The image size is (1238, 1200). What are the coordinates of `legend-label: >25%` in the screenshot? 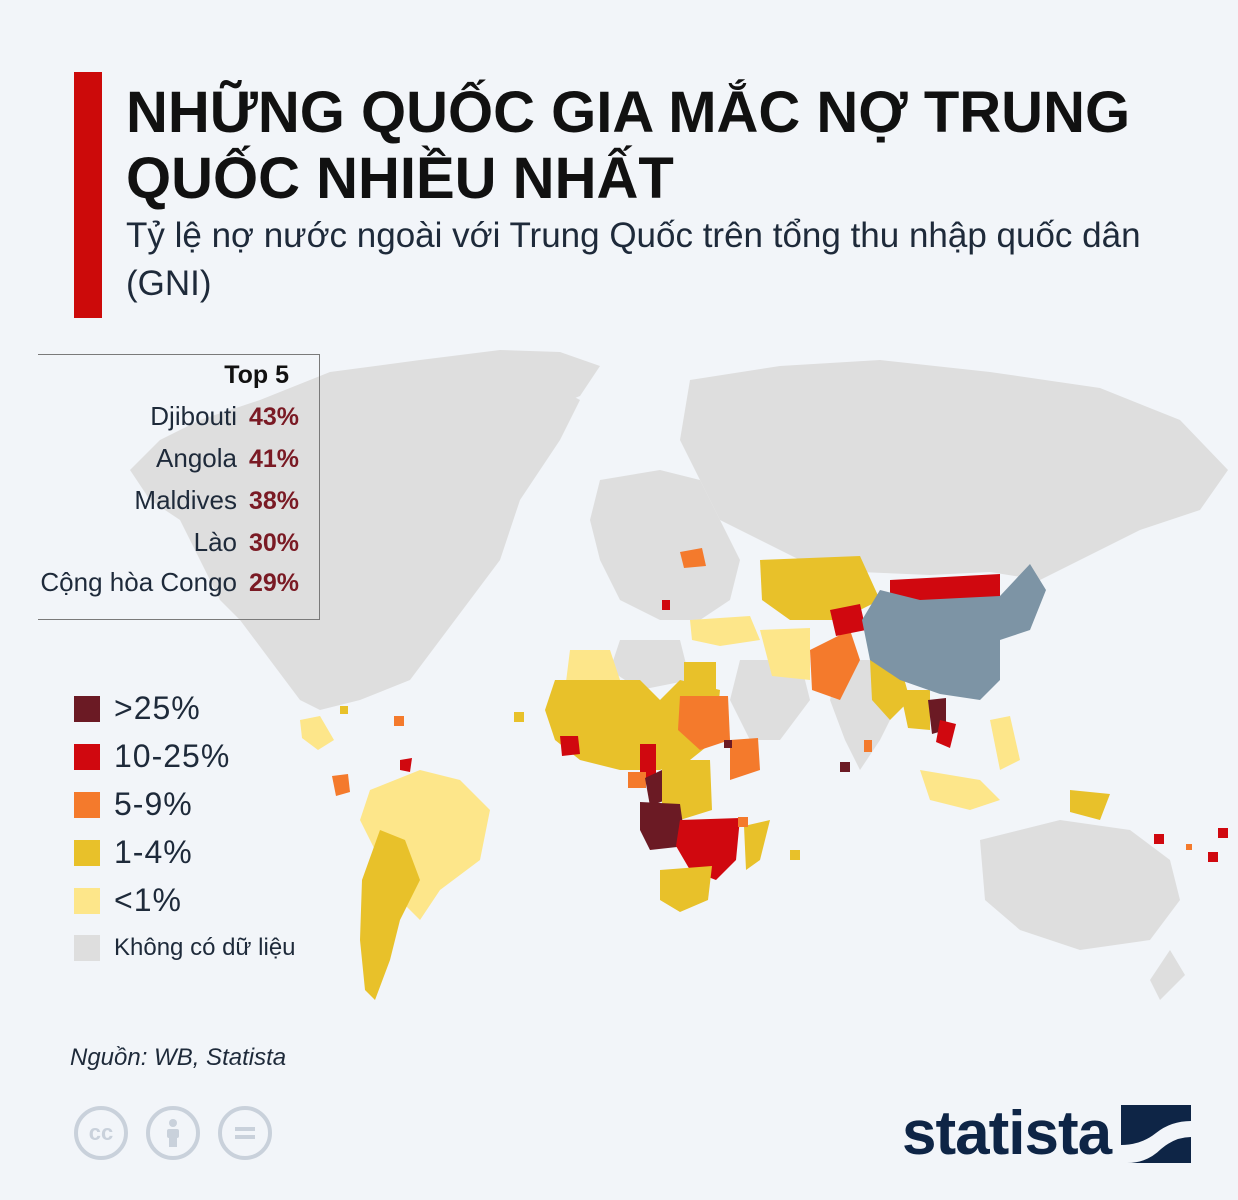 It's located at (157, 708).